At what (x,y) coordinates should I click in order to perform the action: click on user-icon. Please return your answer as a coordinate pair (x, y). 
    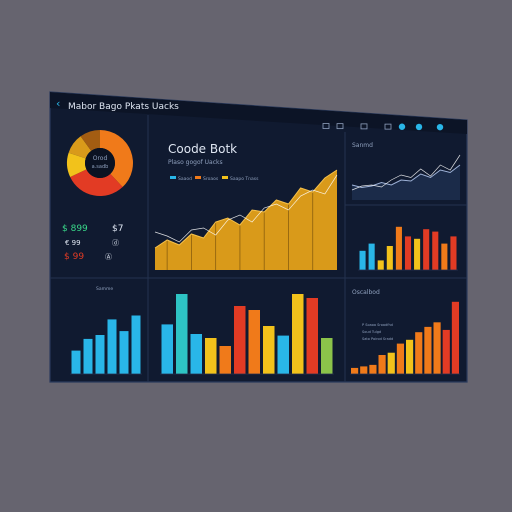
    Looking at the image, I should click on (402, 126).